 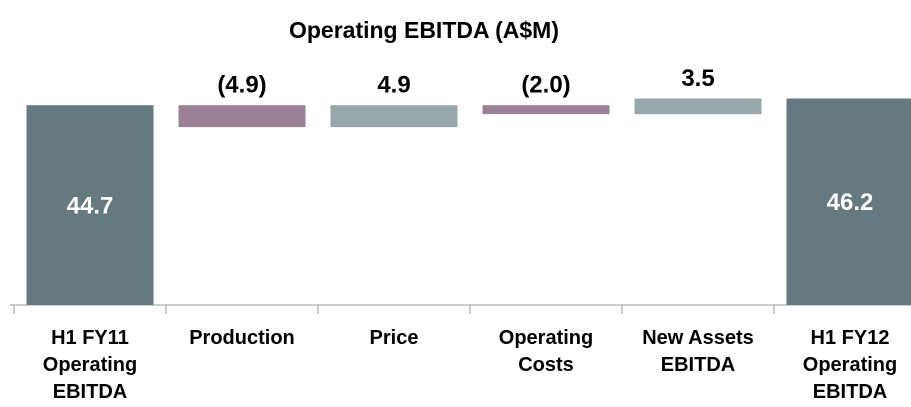 What do you see at coordinates (546, 351) in the screenshot?
I see `x-tick-label: Operating Costs` at bounding box center [546, 351].